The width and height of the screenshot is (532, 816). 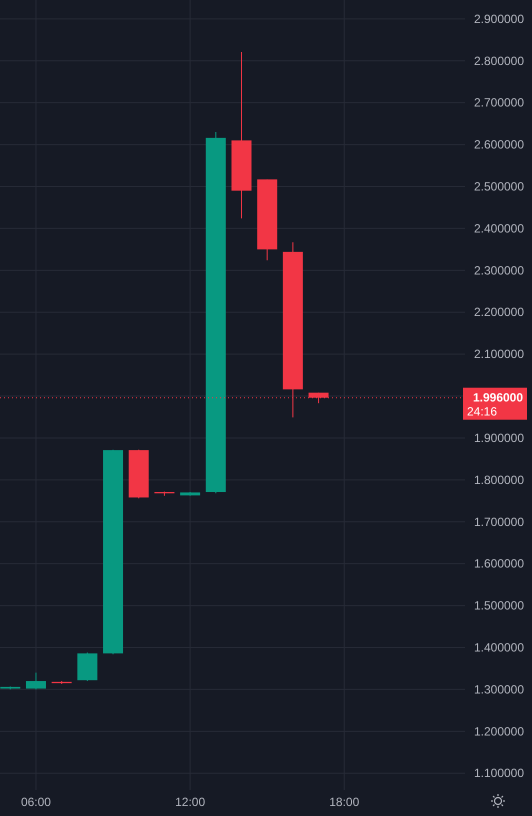 What do you see at coordinates (499, 773) in the screenshot?
I see `y-tick-label: 1.100000` at bounding box center [499, 773].